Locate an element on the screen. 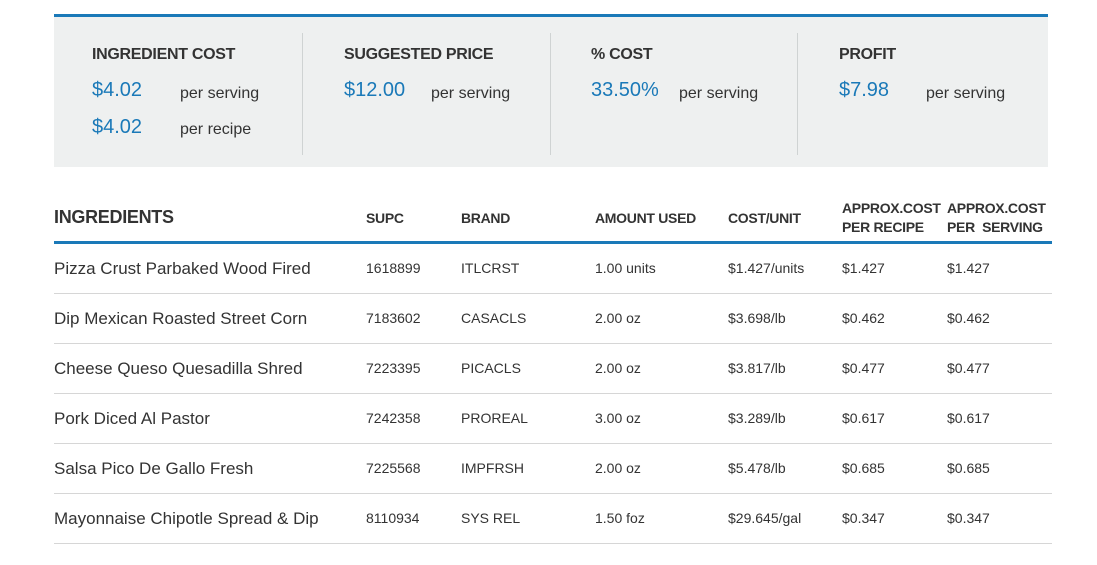 This screenshot has width=1097, height=565. ingredient-cost-per-serving-value: $4.02 is located at coordinates (117, 90).